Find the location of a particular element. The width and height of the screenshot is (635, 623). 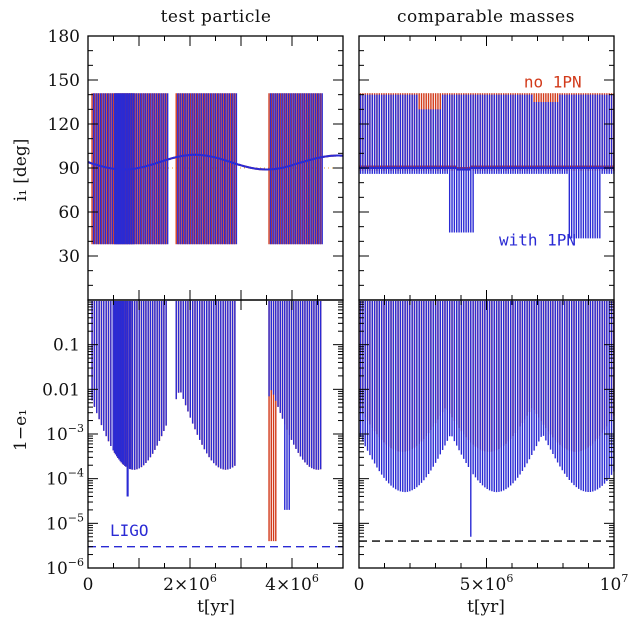

ytick-label: 150 is located at coordinates (64, 81).